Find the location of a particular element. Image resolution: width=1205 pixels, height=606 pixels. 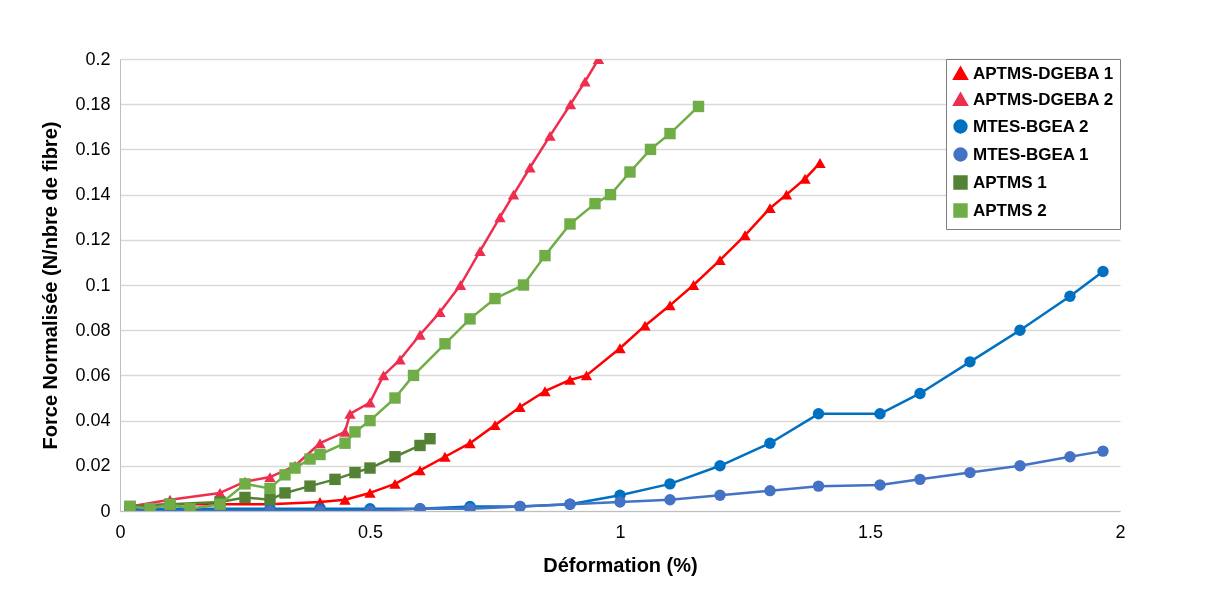

y-tick-label: 0.2 is located at coordinates (98, 58).